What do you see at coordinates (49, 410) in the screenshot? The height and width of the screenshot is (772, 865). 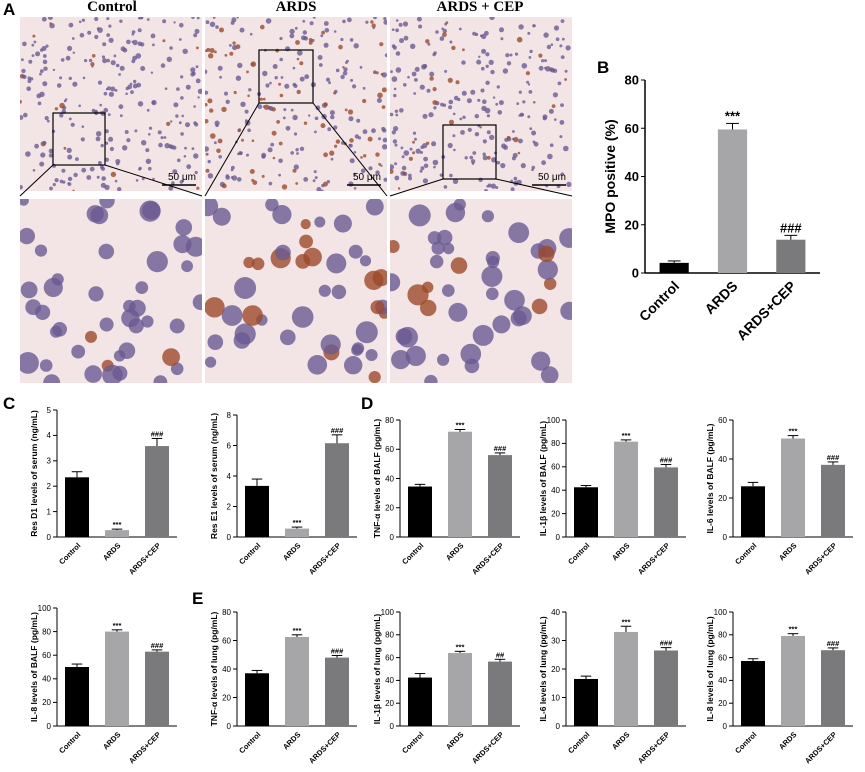 I see `y-tick-label: 5` at bounding box center [49, 410].